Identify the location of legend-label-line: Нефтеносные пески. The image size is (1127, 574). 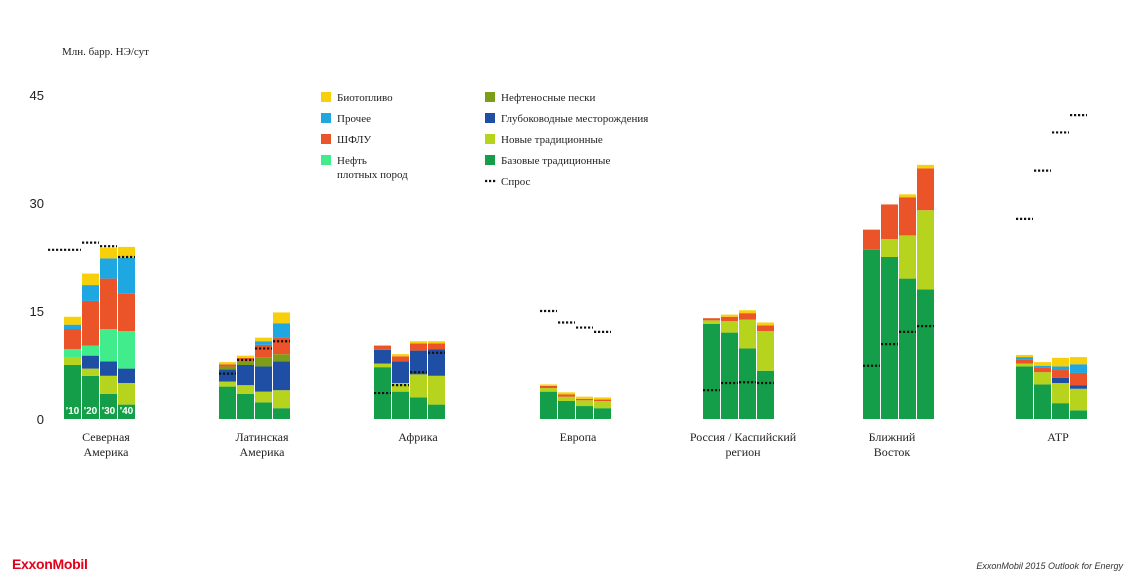
(548, 98).